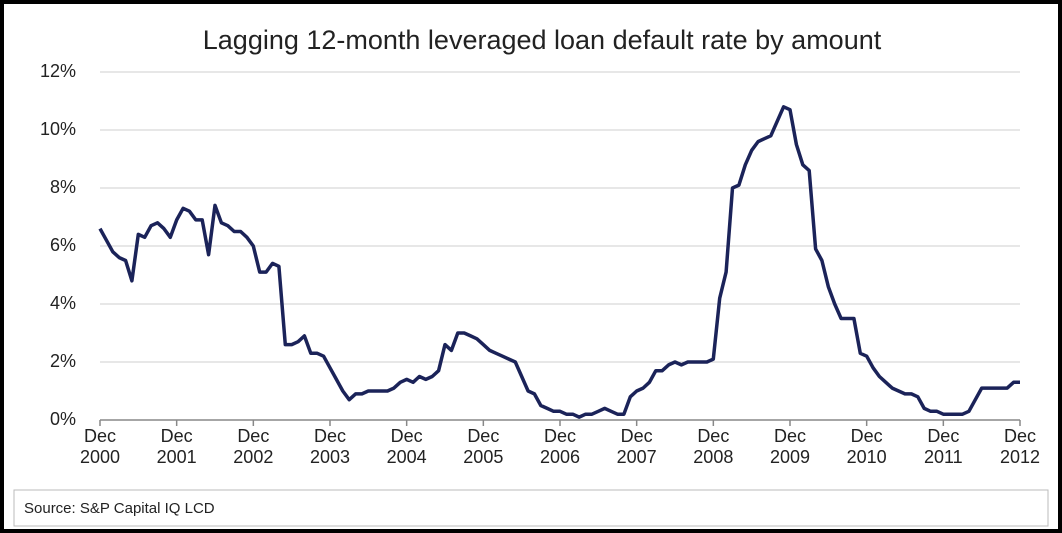 The height and width of the screenshot is (533, 1062). I want to click on x-tick-label: Dec 2005, so click(483, 446).